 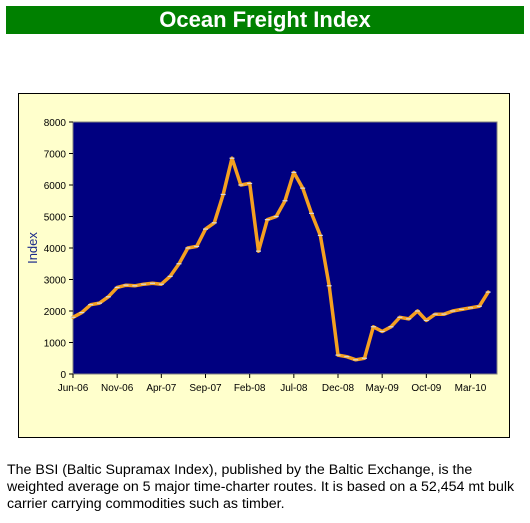 What do you see at coordinates (382, 388) in the screenshot?
I see `x-tick-label: May-09` at bounding box center [382, 388].